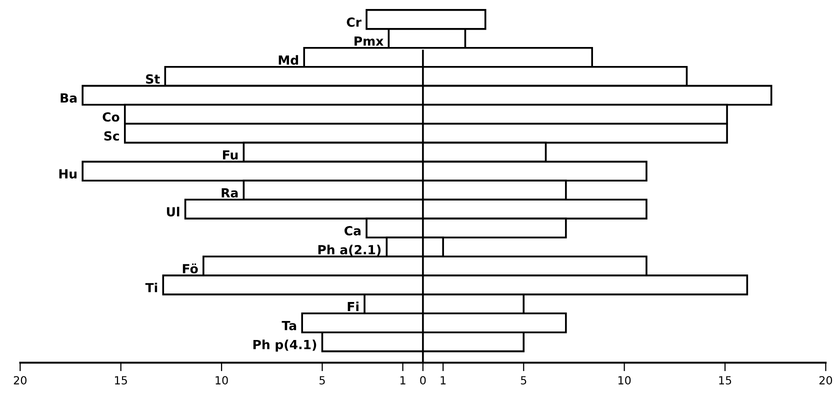 The width and height of the screenshot is (840, 403). I want to click on y-tick-label: Ph p(4.1), so click(284, 346).